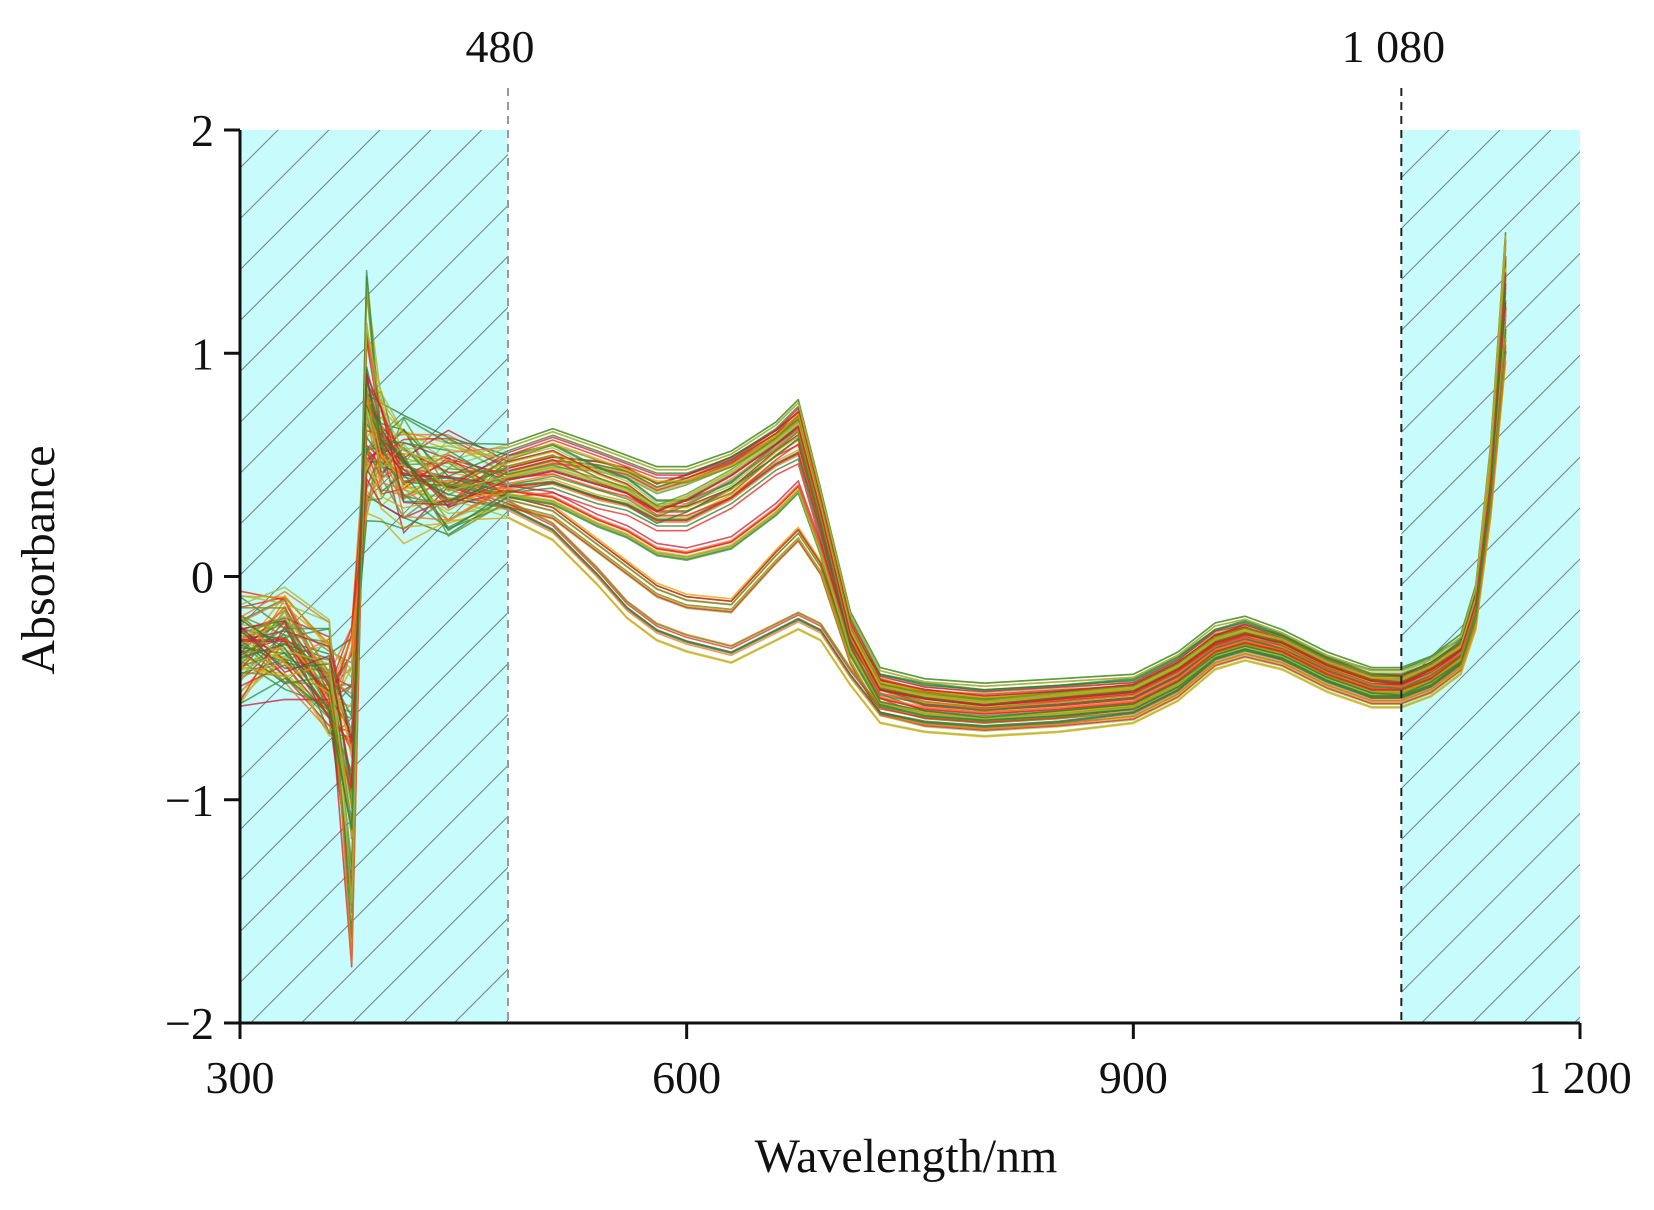  Describe the element at coordinates (686, 1077) in the screenshot. I see `x-tick-label-1: 600` at that location.